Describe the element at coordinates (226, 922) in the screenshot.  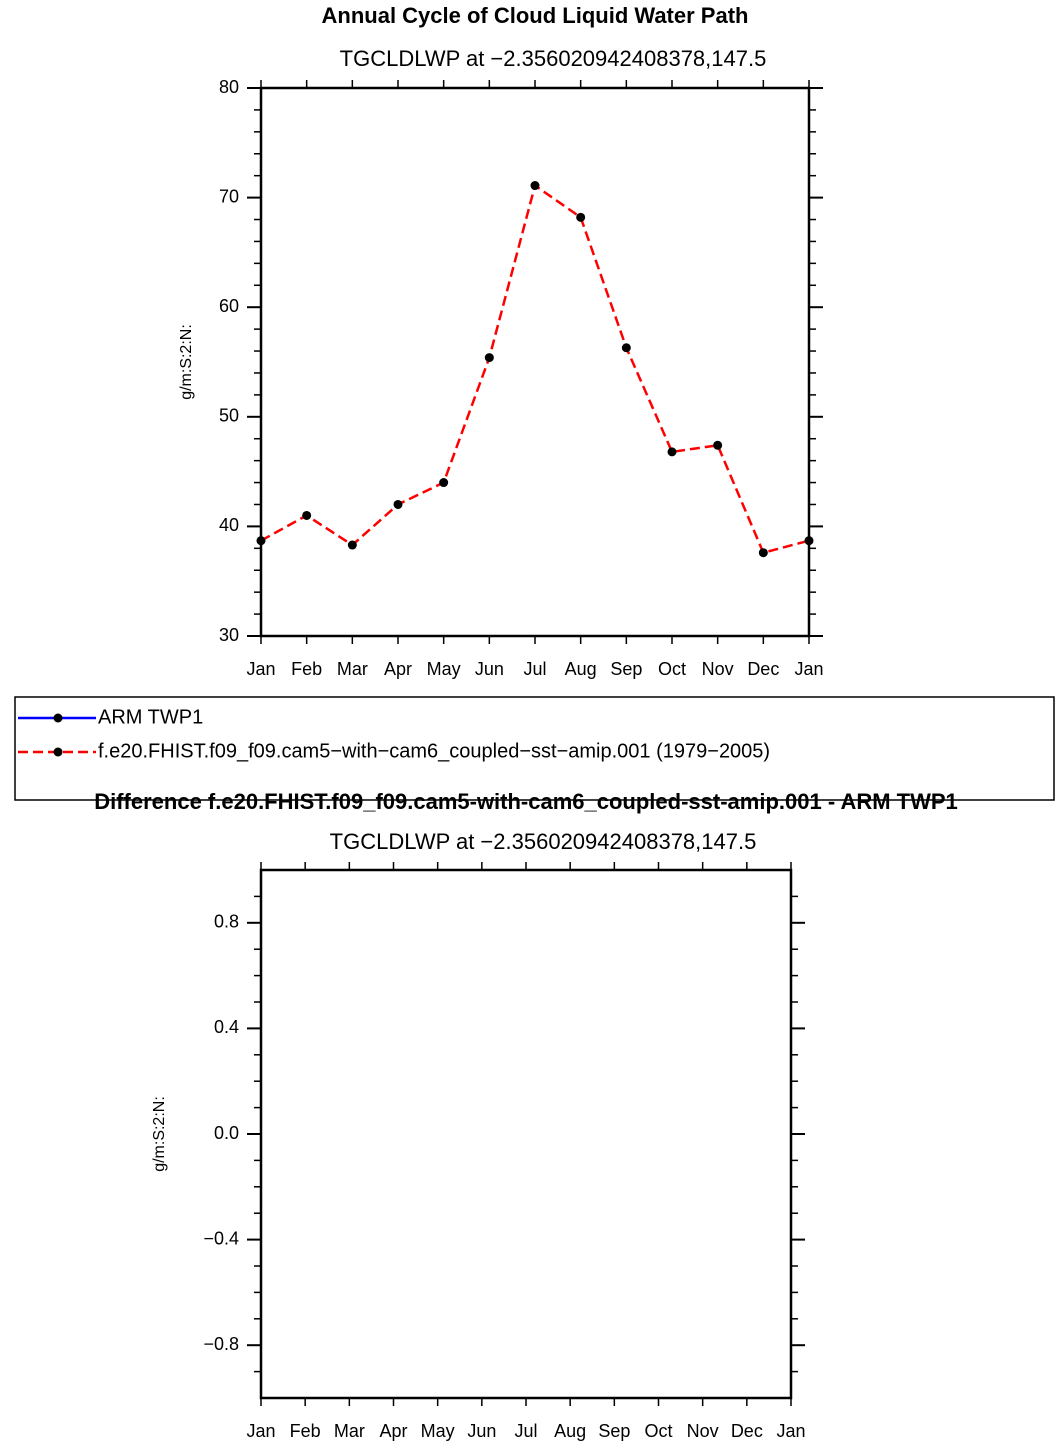
I see `y-tick-label: 0.8` at that location.